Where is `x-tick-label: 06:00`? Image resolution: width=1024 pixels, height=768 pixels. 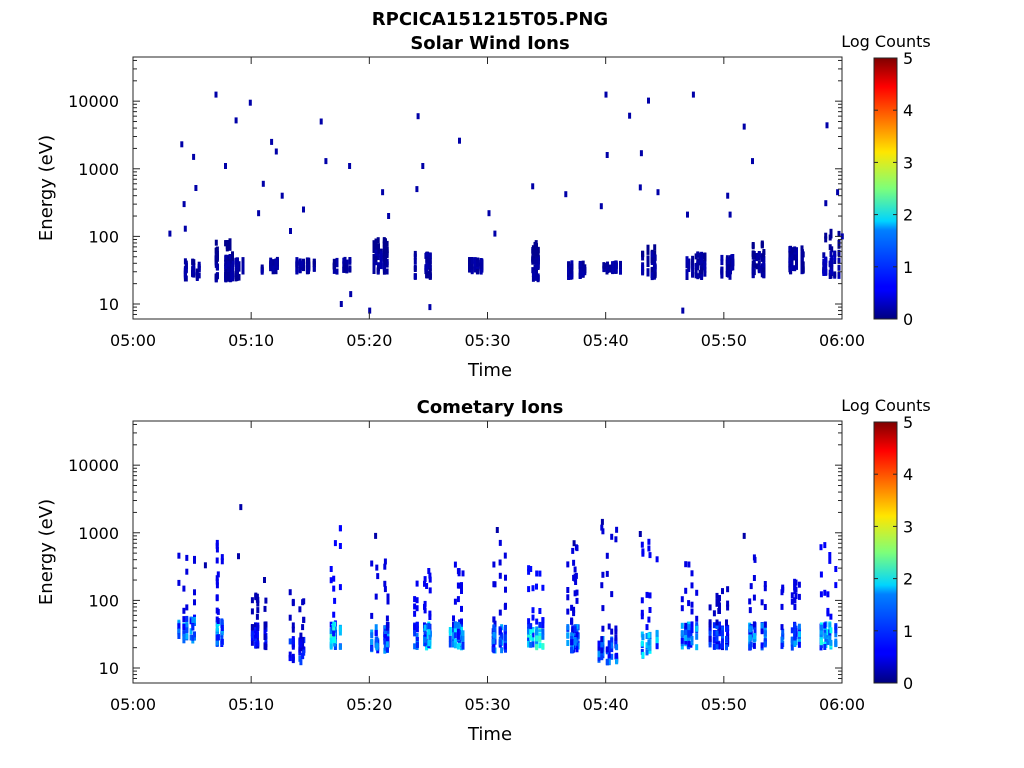 x-tick-label: 06:00 is located at coordinates (842, 340).